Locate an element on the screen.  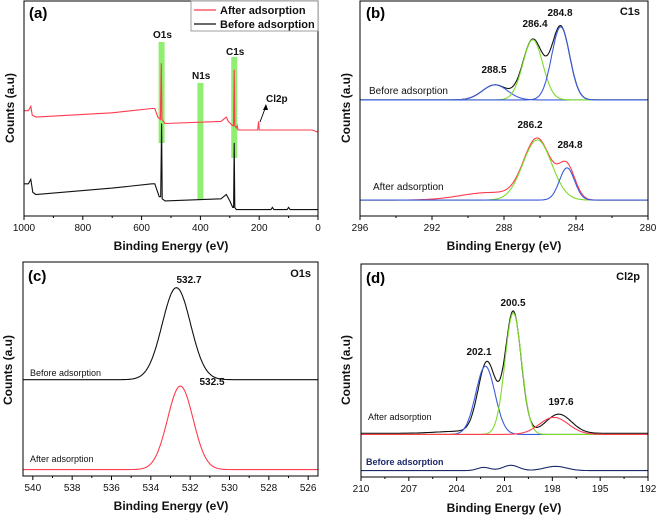
x-tick-label: 288 is located at coordinates (504, 228).